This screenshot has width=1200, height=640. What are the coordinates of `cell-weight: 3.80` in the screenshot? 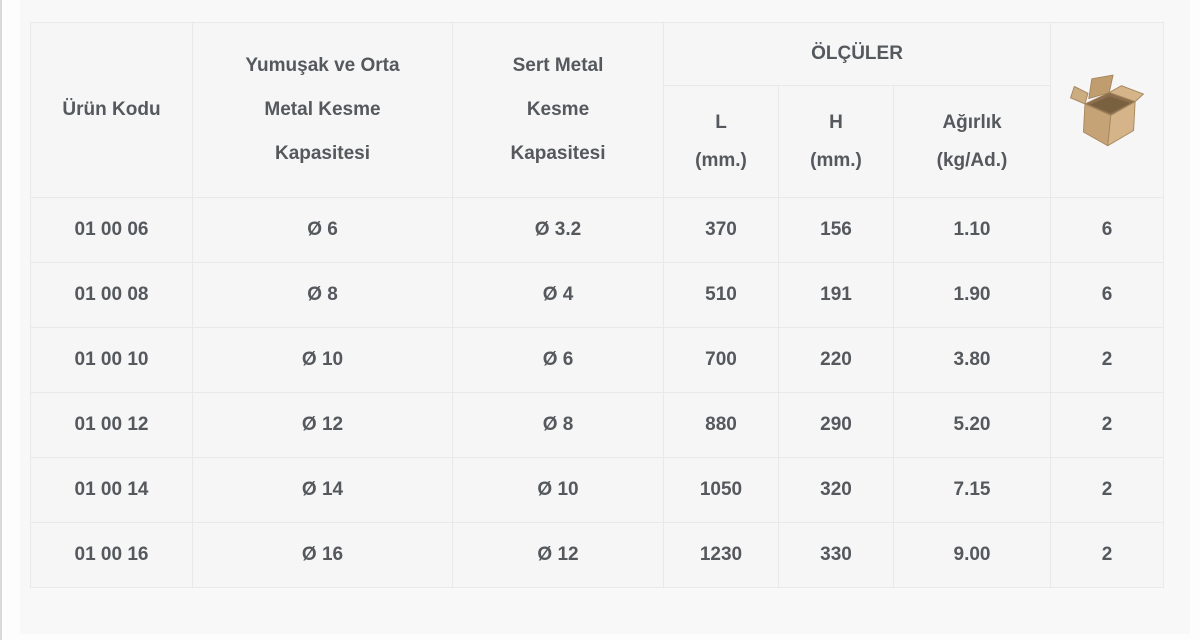 It's located at (972, 360).